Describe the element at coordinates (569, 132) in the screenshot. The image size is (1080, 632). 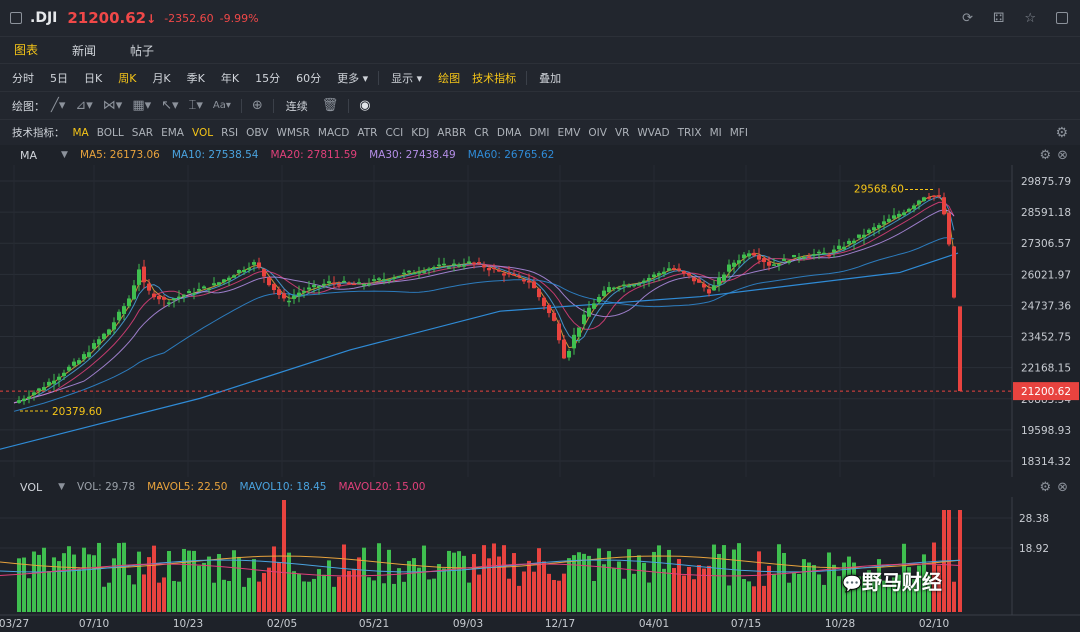
I see `indicator-emv: EMV` at that location.